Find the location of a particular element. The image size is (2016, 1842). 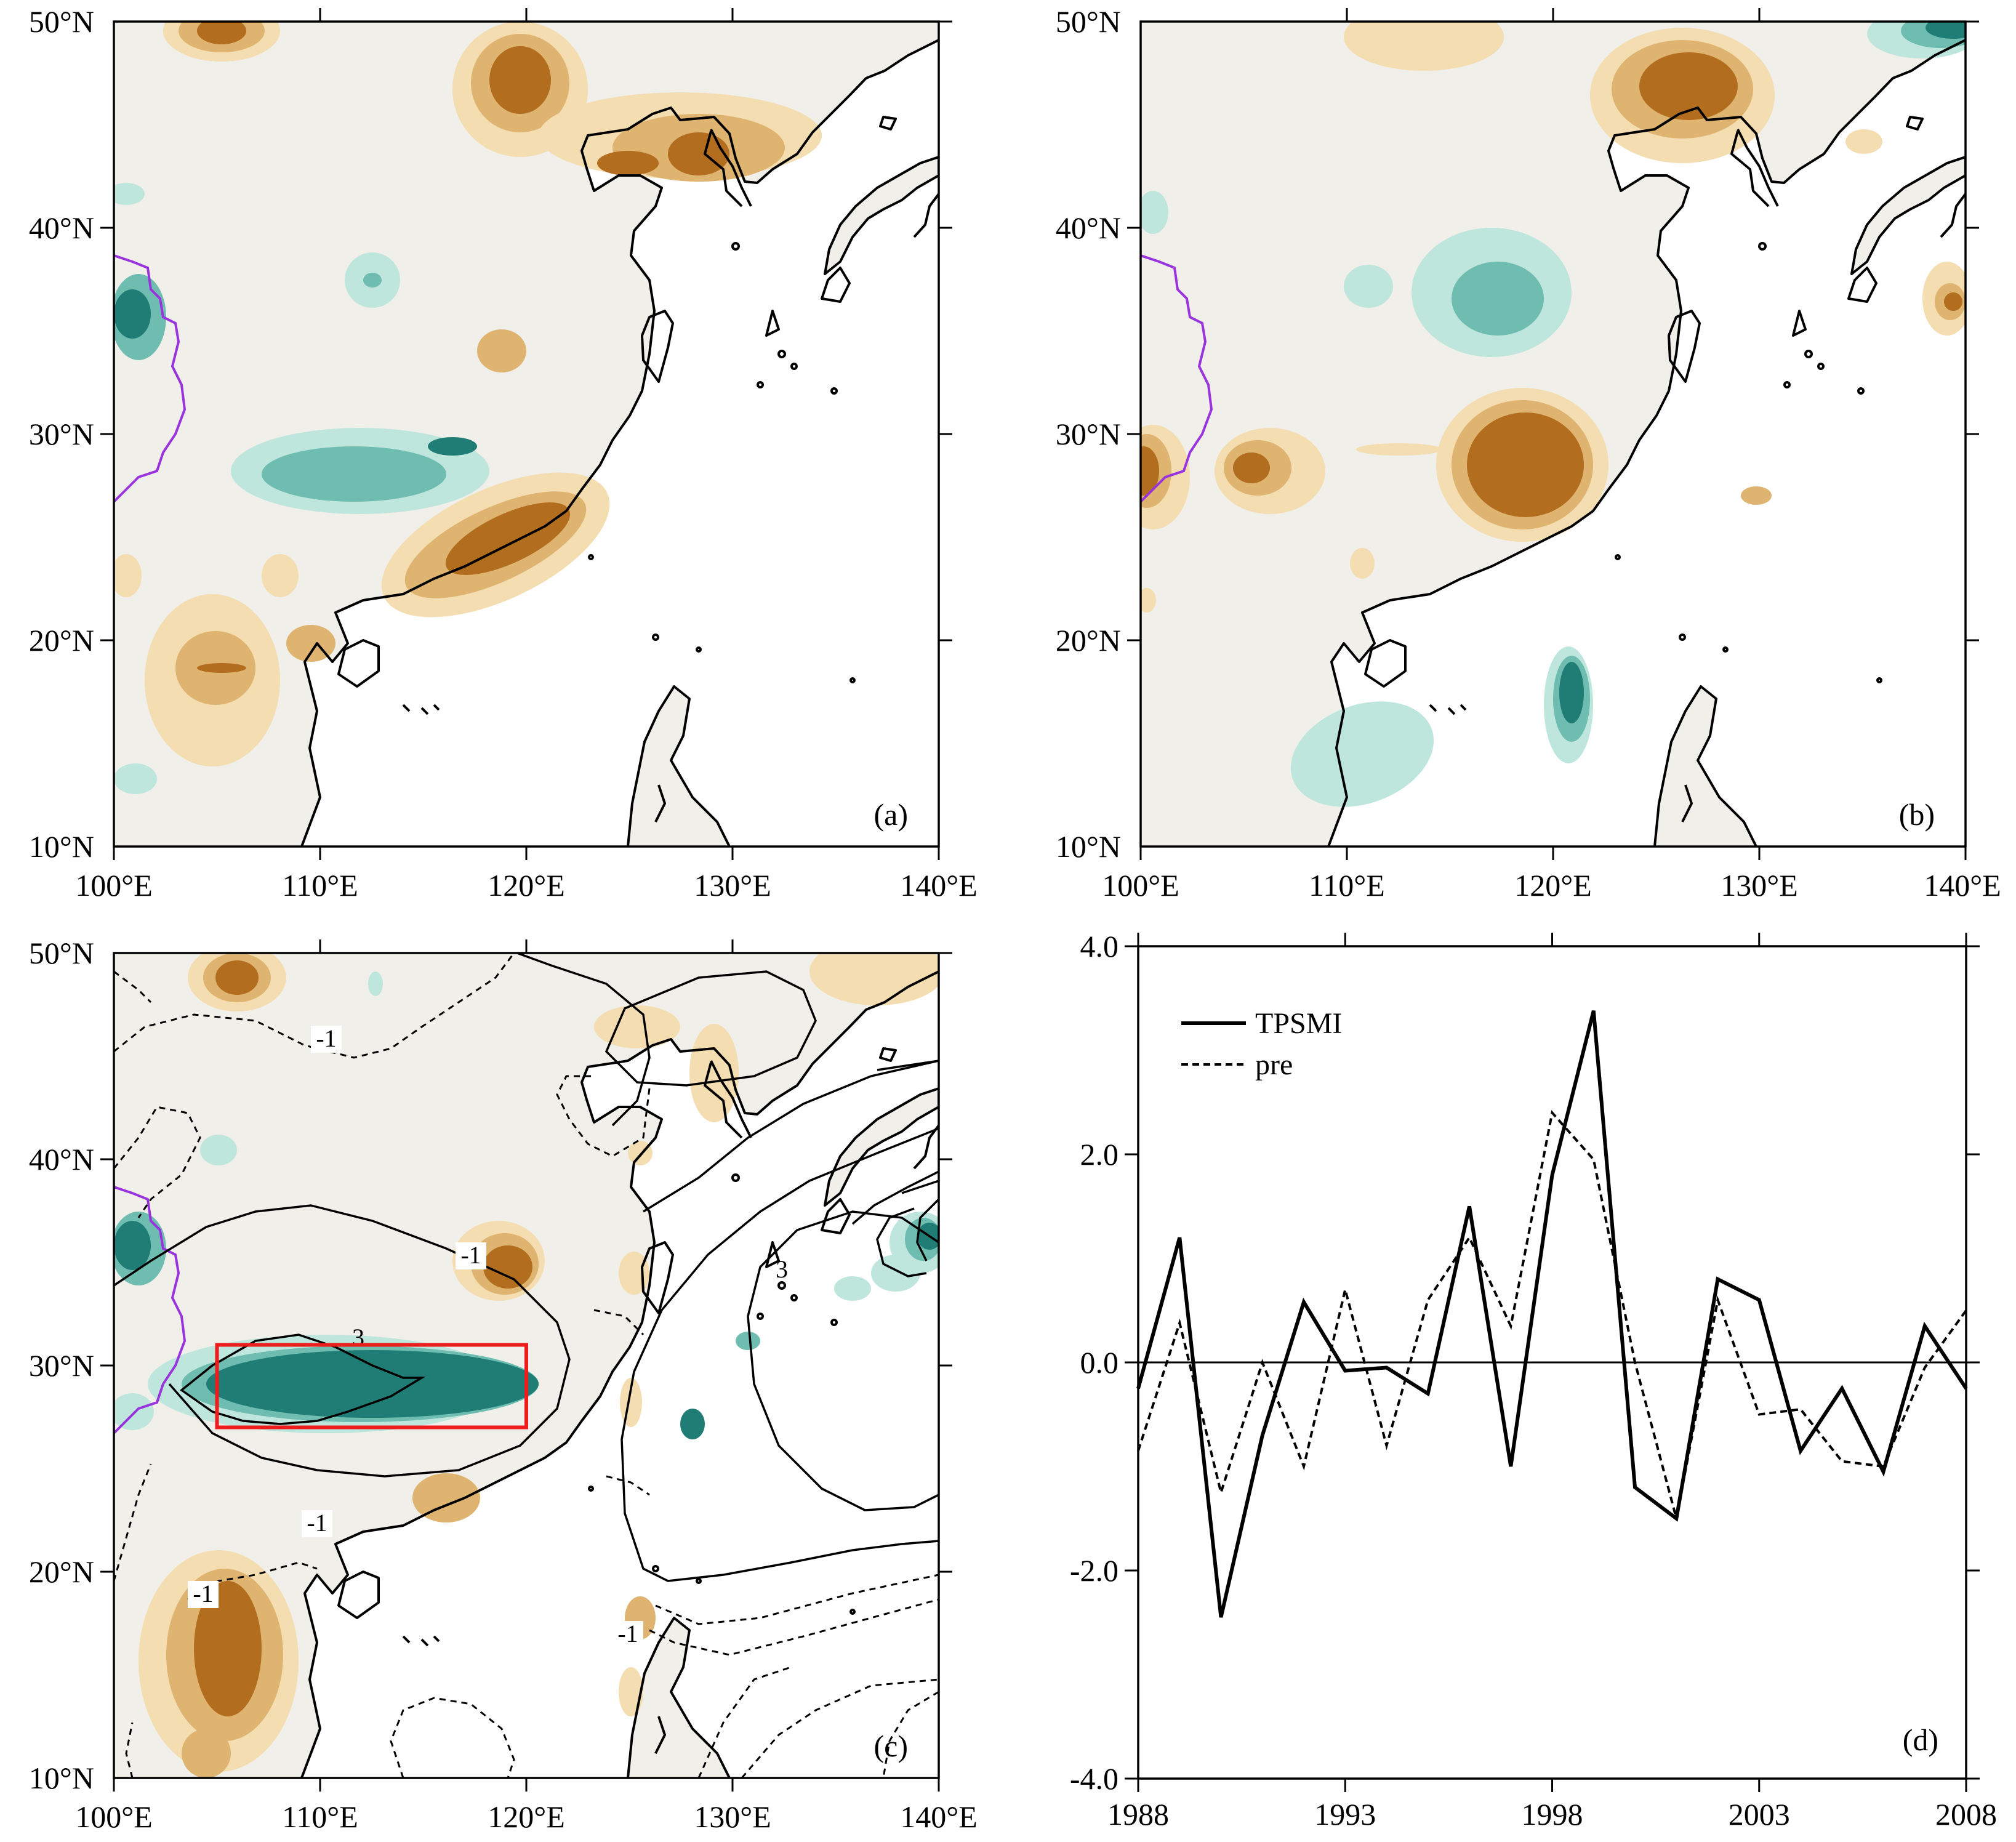

target-region-box is located at coordinates (371, 1386).